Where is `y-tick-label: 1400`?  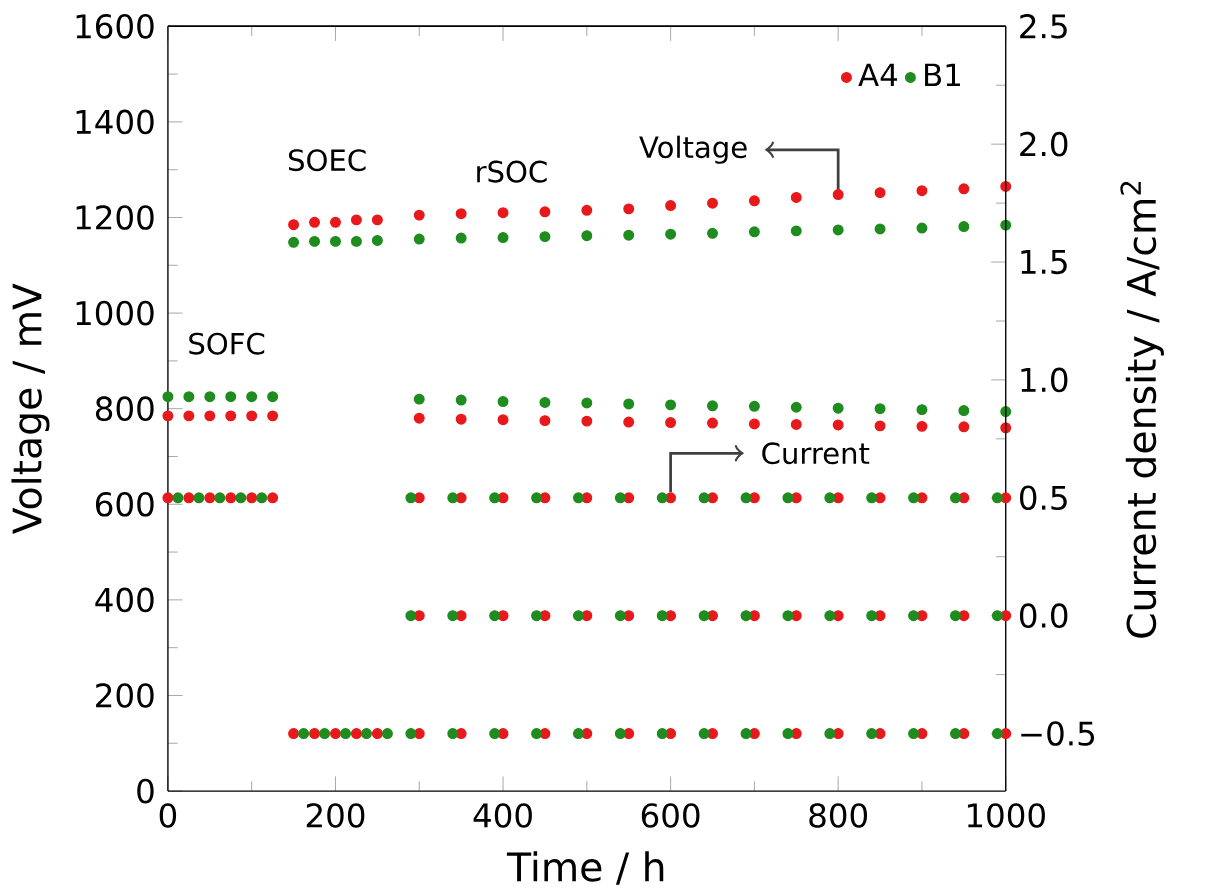 y-tick-label: 1400 is located at coordinates (115, 122).